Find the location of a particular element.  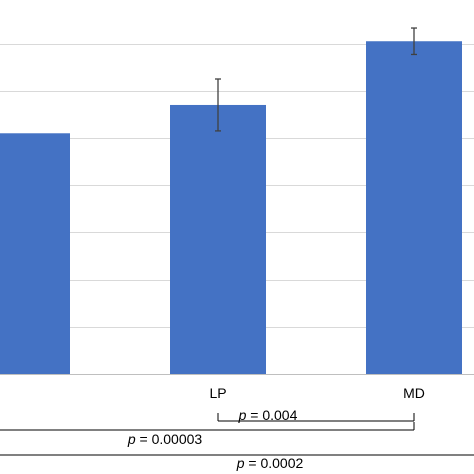

p-value-label: p = 0.0002 is located at coordinates (270, 463).